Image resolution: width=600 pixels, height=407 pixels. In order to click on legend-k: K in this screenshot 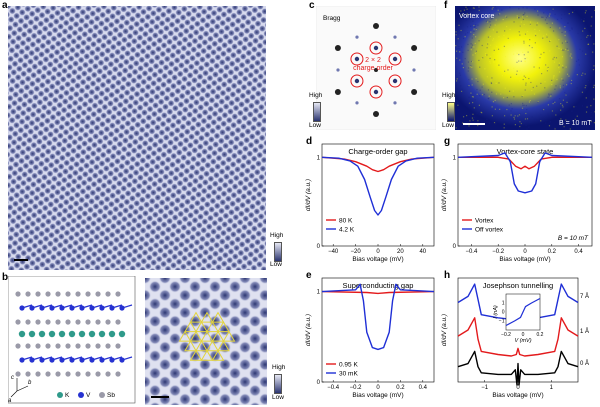, I will do `click(67, 395)`.